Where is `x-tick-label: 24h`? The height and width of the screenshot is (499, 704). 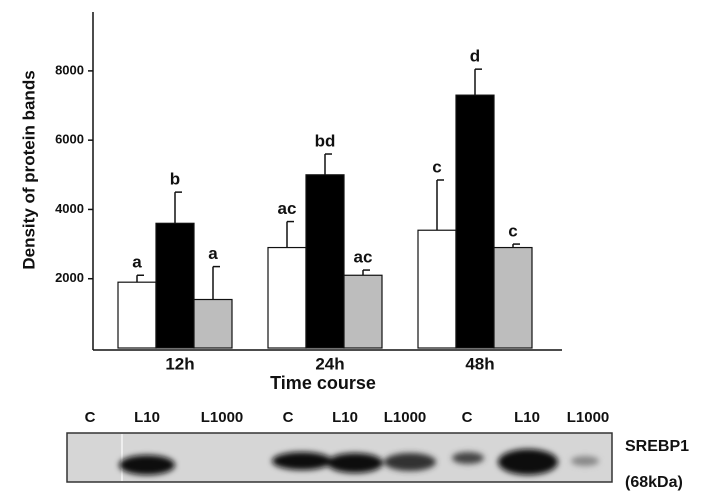
x-tick-label: 24h is located at coordinates (329, 363).